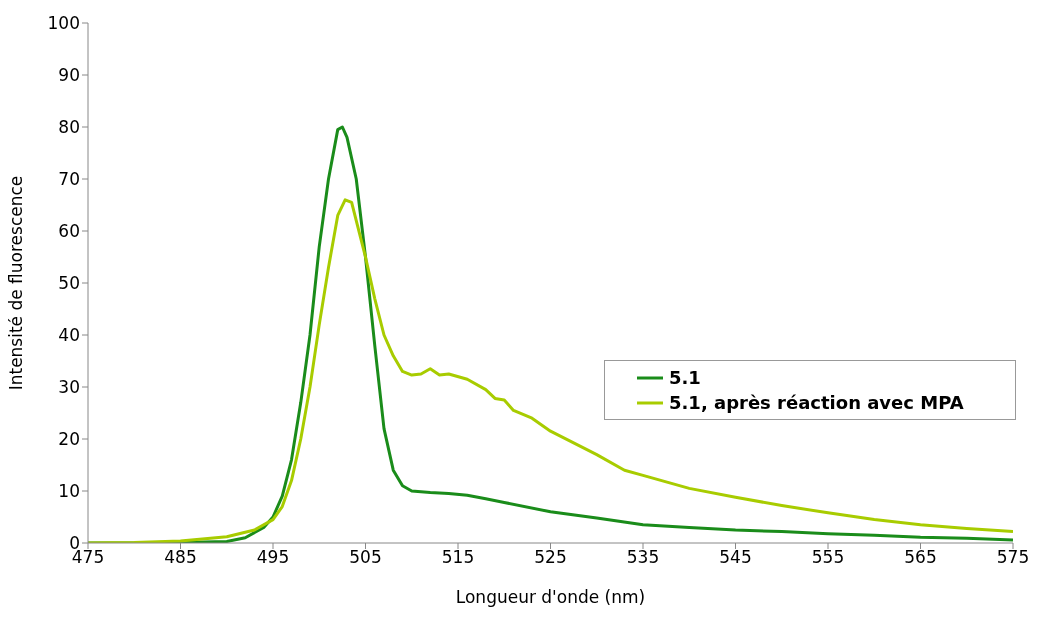 This screenshot has width=1046, height=635. What do you see at coordinates (685, 377) in the screenshot?
I see `legend-label: 5.1` at bounding box center [685, 377].